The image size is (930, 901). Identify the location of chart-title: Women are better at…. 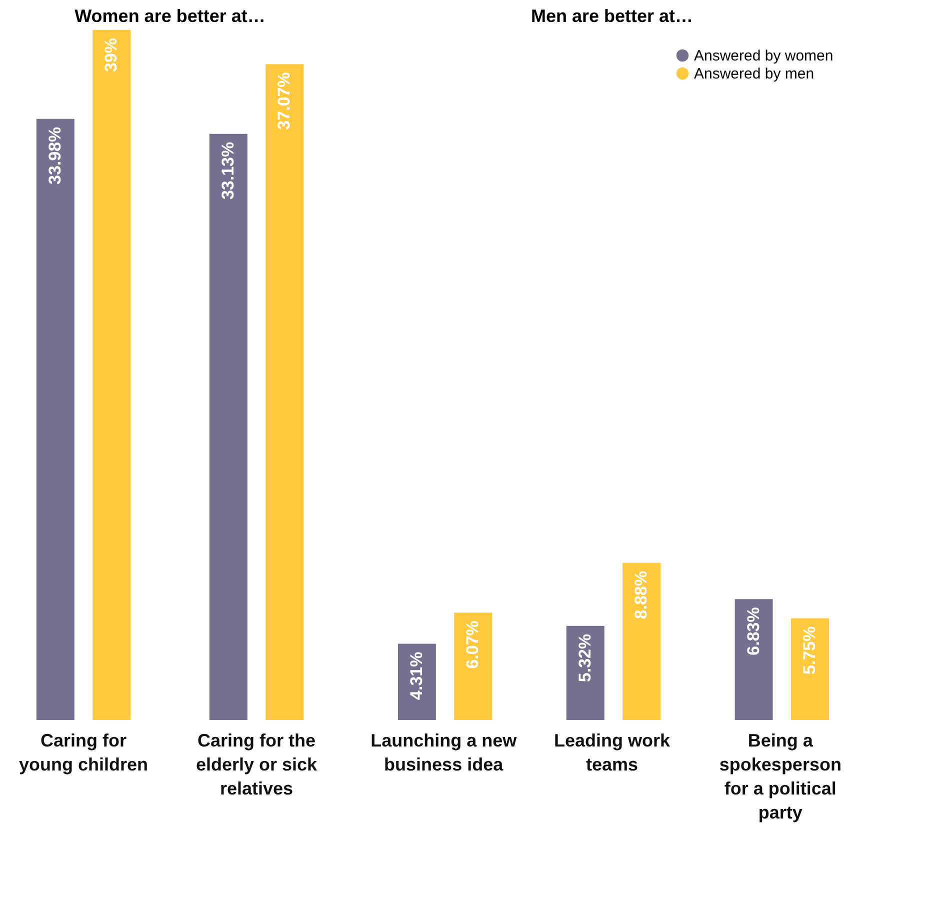
(170, 16).